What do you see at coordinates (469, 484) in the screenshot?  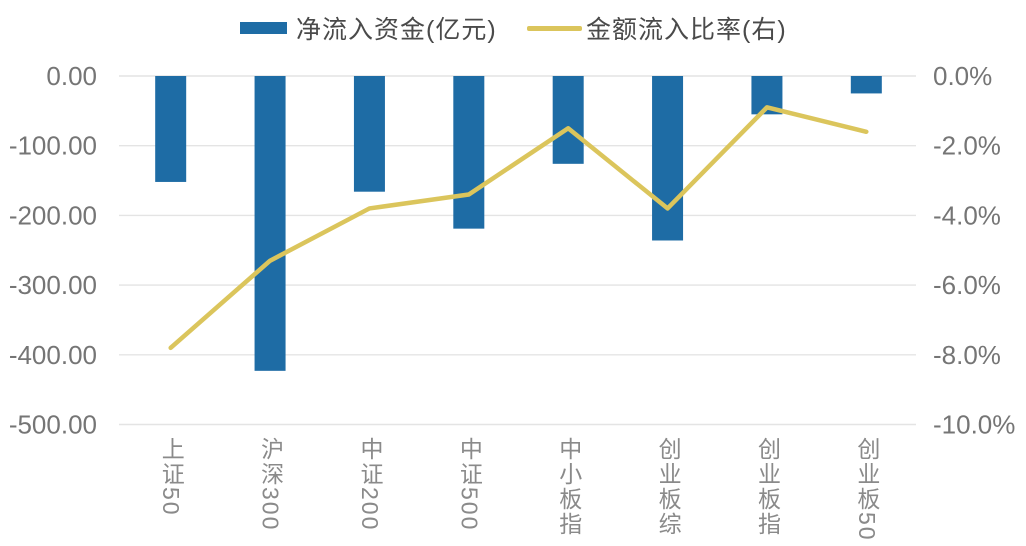 I see `x-axis-label-中证500: 中证500` at bounding box center [469, 484].